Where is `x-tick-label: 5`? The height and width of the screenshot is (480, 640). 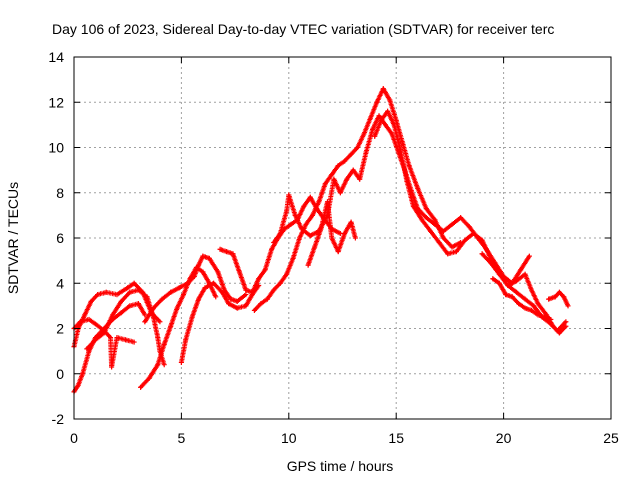
x-tick-label: 5 is located at coordinates (182, 438).